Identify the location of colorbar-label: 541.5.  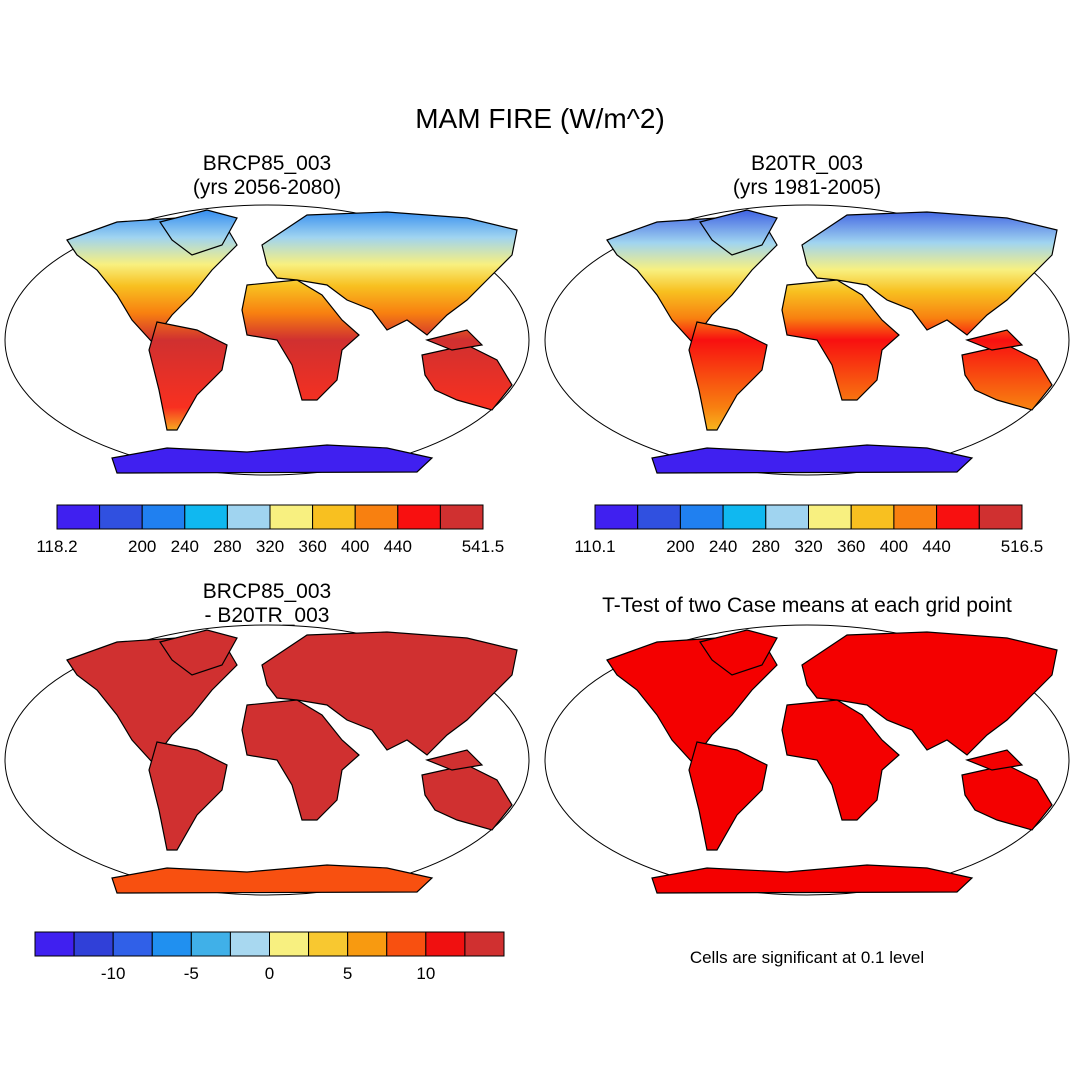
(483, 546).